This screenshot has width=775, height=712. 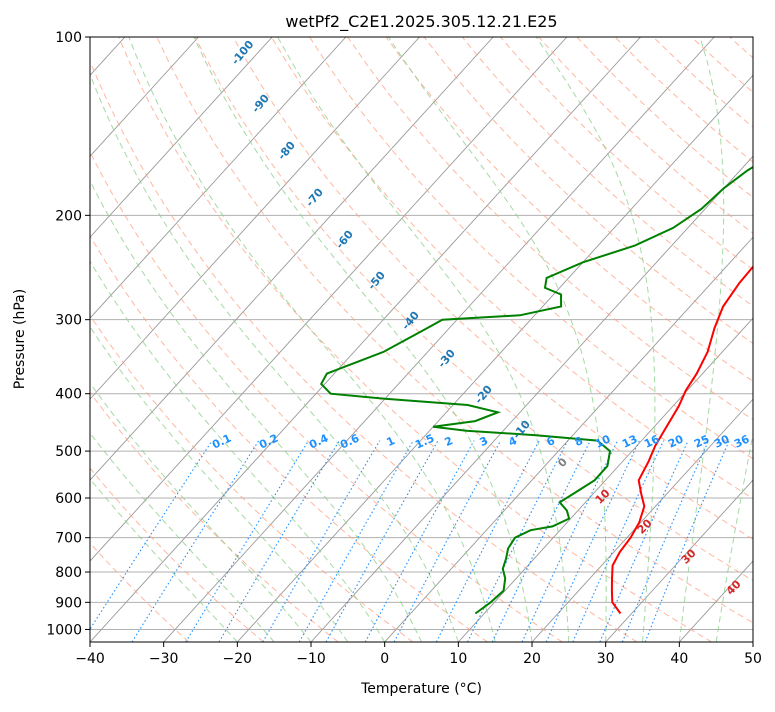 What do you see at coordinates (164, 659) in the screenshot?
I see `x-tick-label: −30` at bounding box center [164, 659].